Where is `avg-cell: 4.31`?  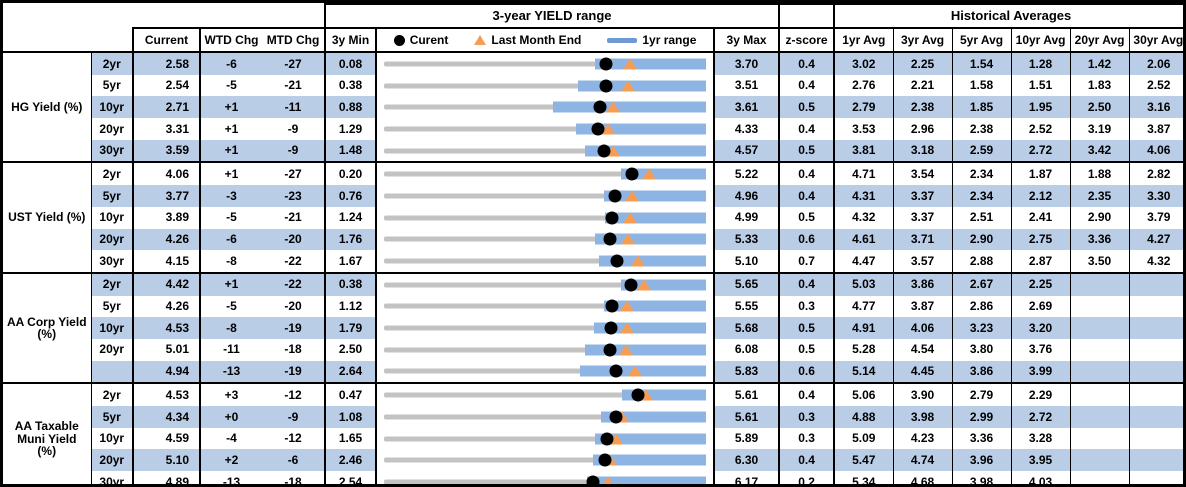 avg-cell: 4.31 is located at coordinates (864, 196).